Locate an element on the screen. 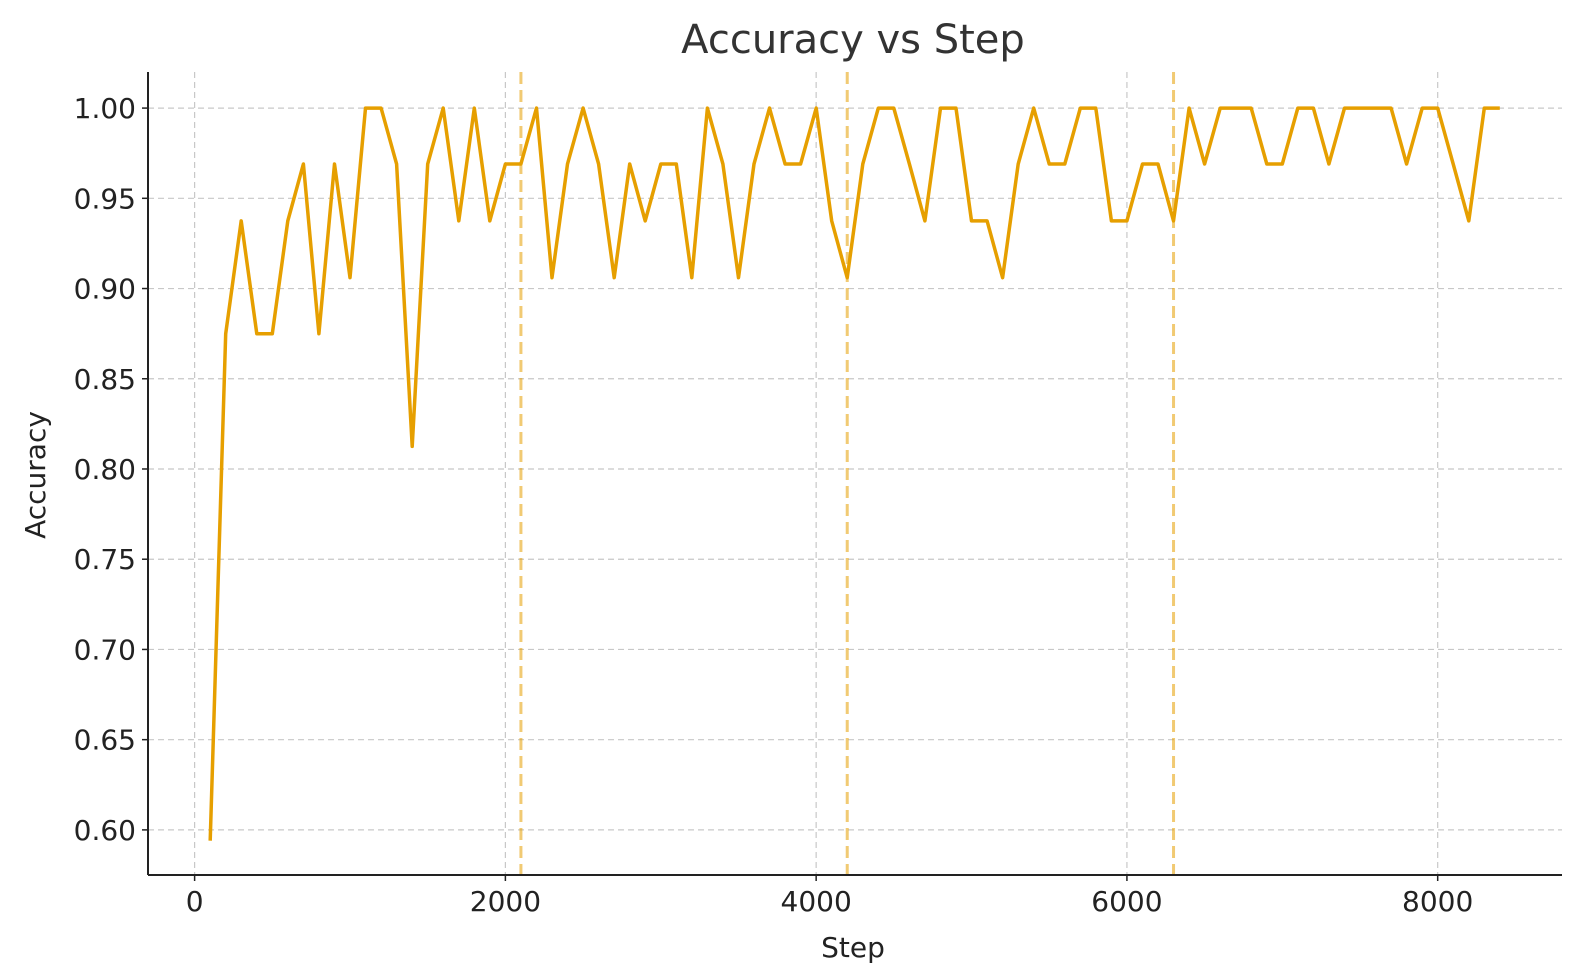 The width and height of the screenshot is (1580, 980). y-tick-label: 1.00 is located at coordinates (105, 108).